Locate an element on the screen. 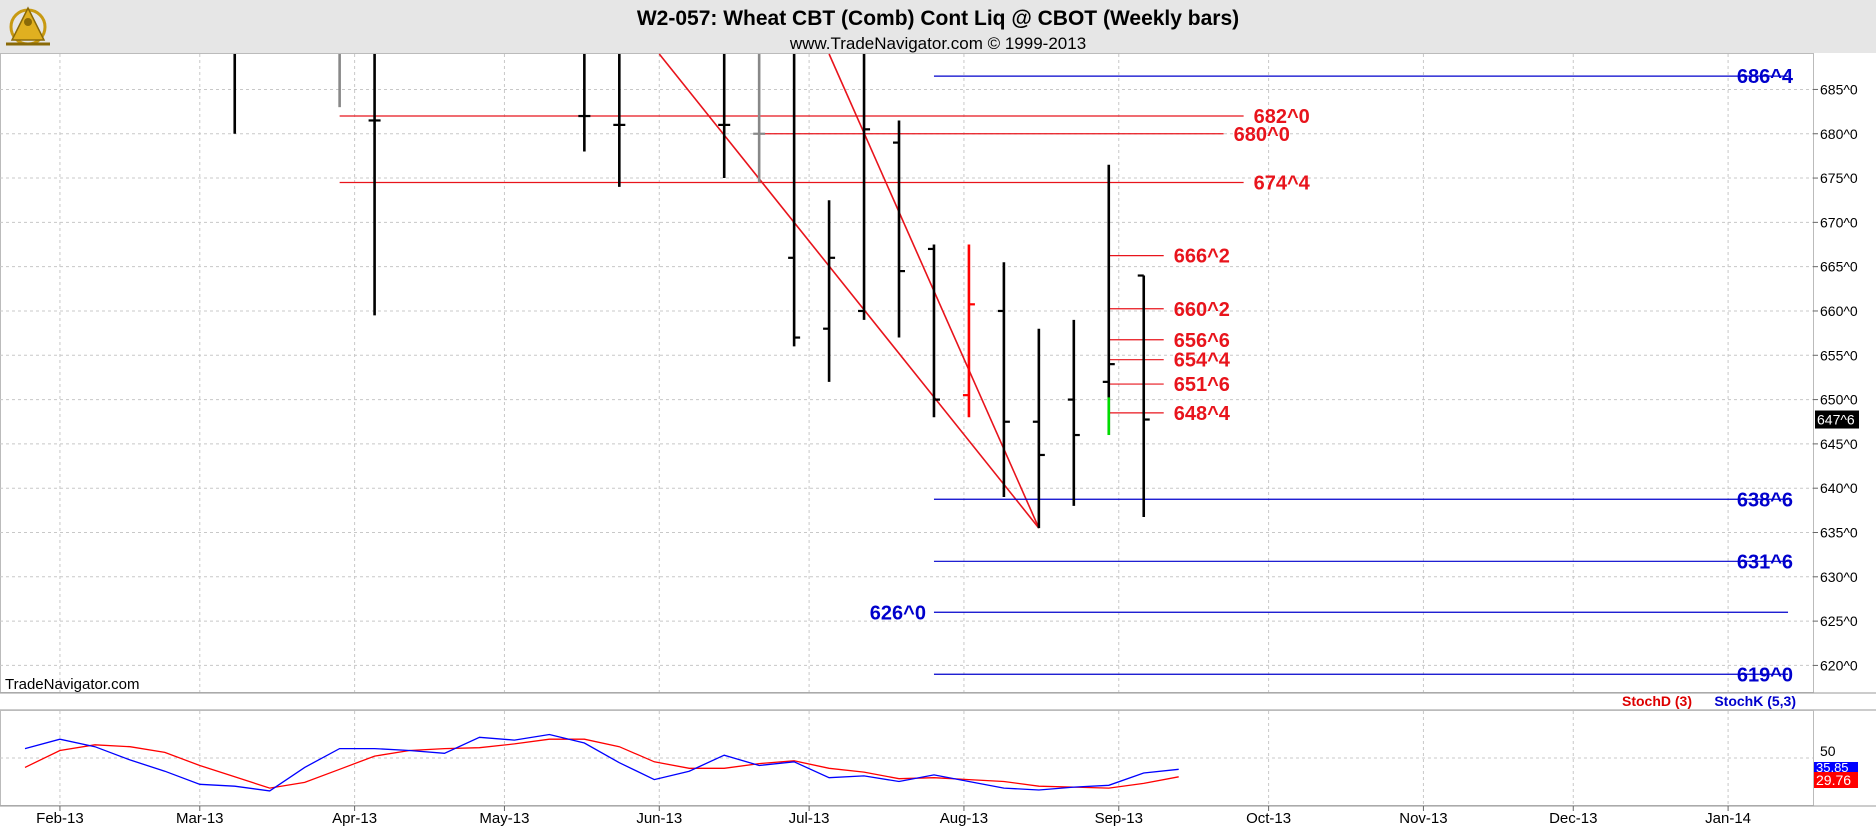 Image resolution: width=1876 pixels, height=833 pixels. x-tick-label: Sep-13 is located at coordinates (1119, 818).